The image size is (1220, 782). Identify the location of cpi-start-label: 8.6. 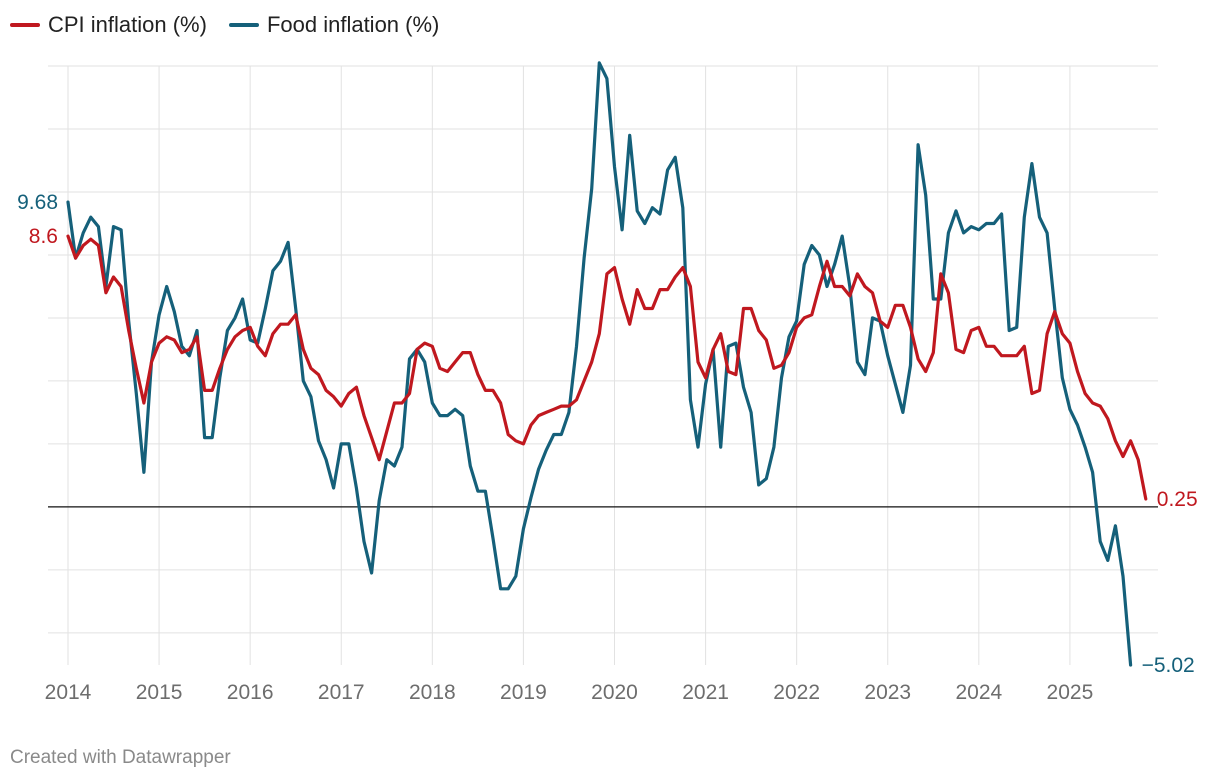
(43, 236).